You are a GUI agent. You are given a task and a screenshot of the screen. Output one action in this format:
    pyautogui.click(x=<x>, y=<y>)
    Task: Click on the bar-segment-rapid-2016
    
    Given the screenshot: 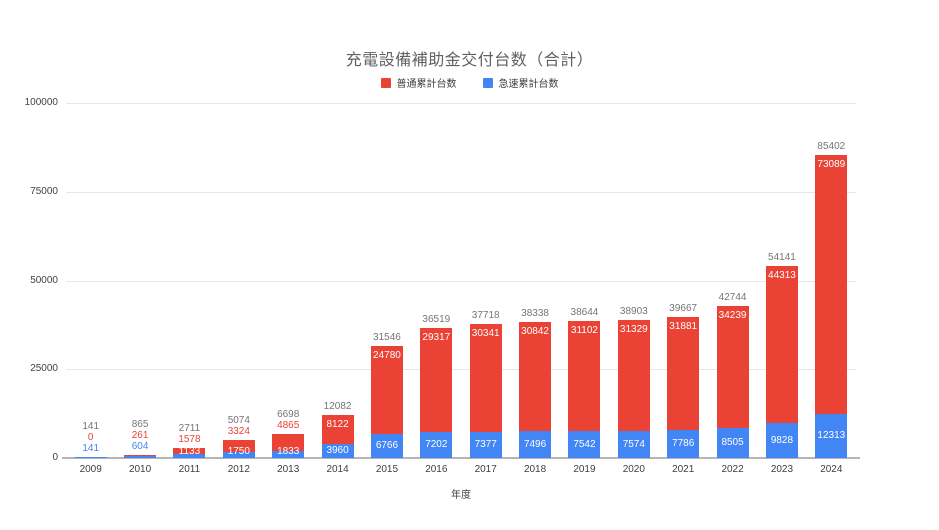 What is the action you would take?
    pyautogui.click(x=436, y=445)
    